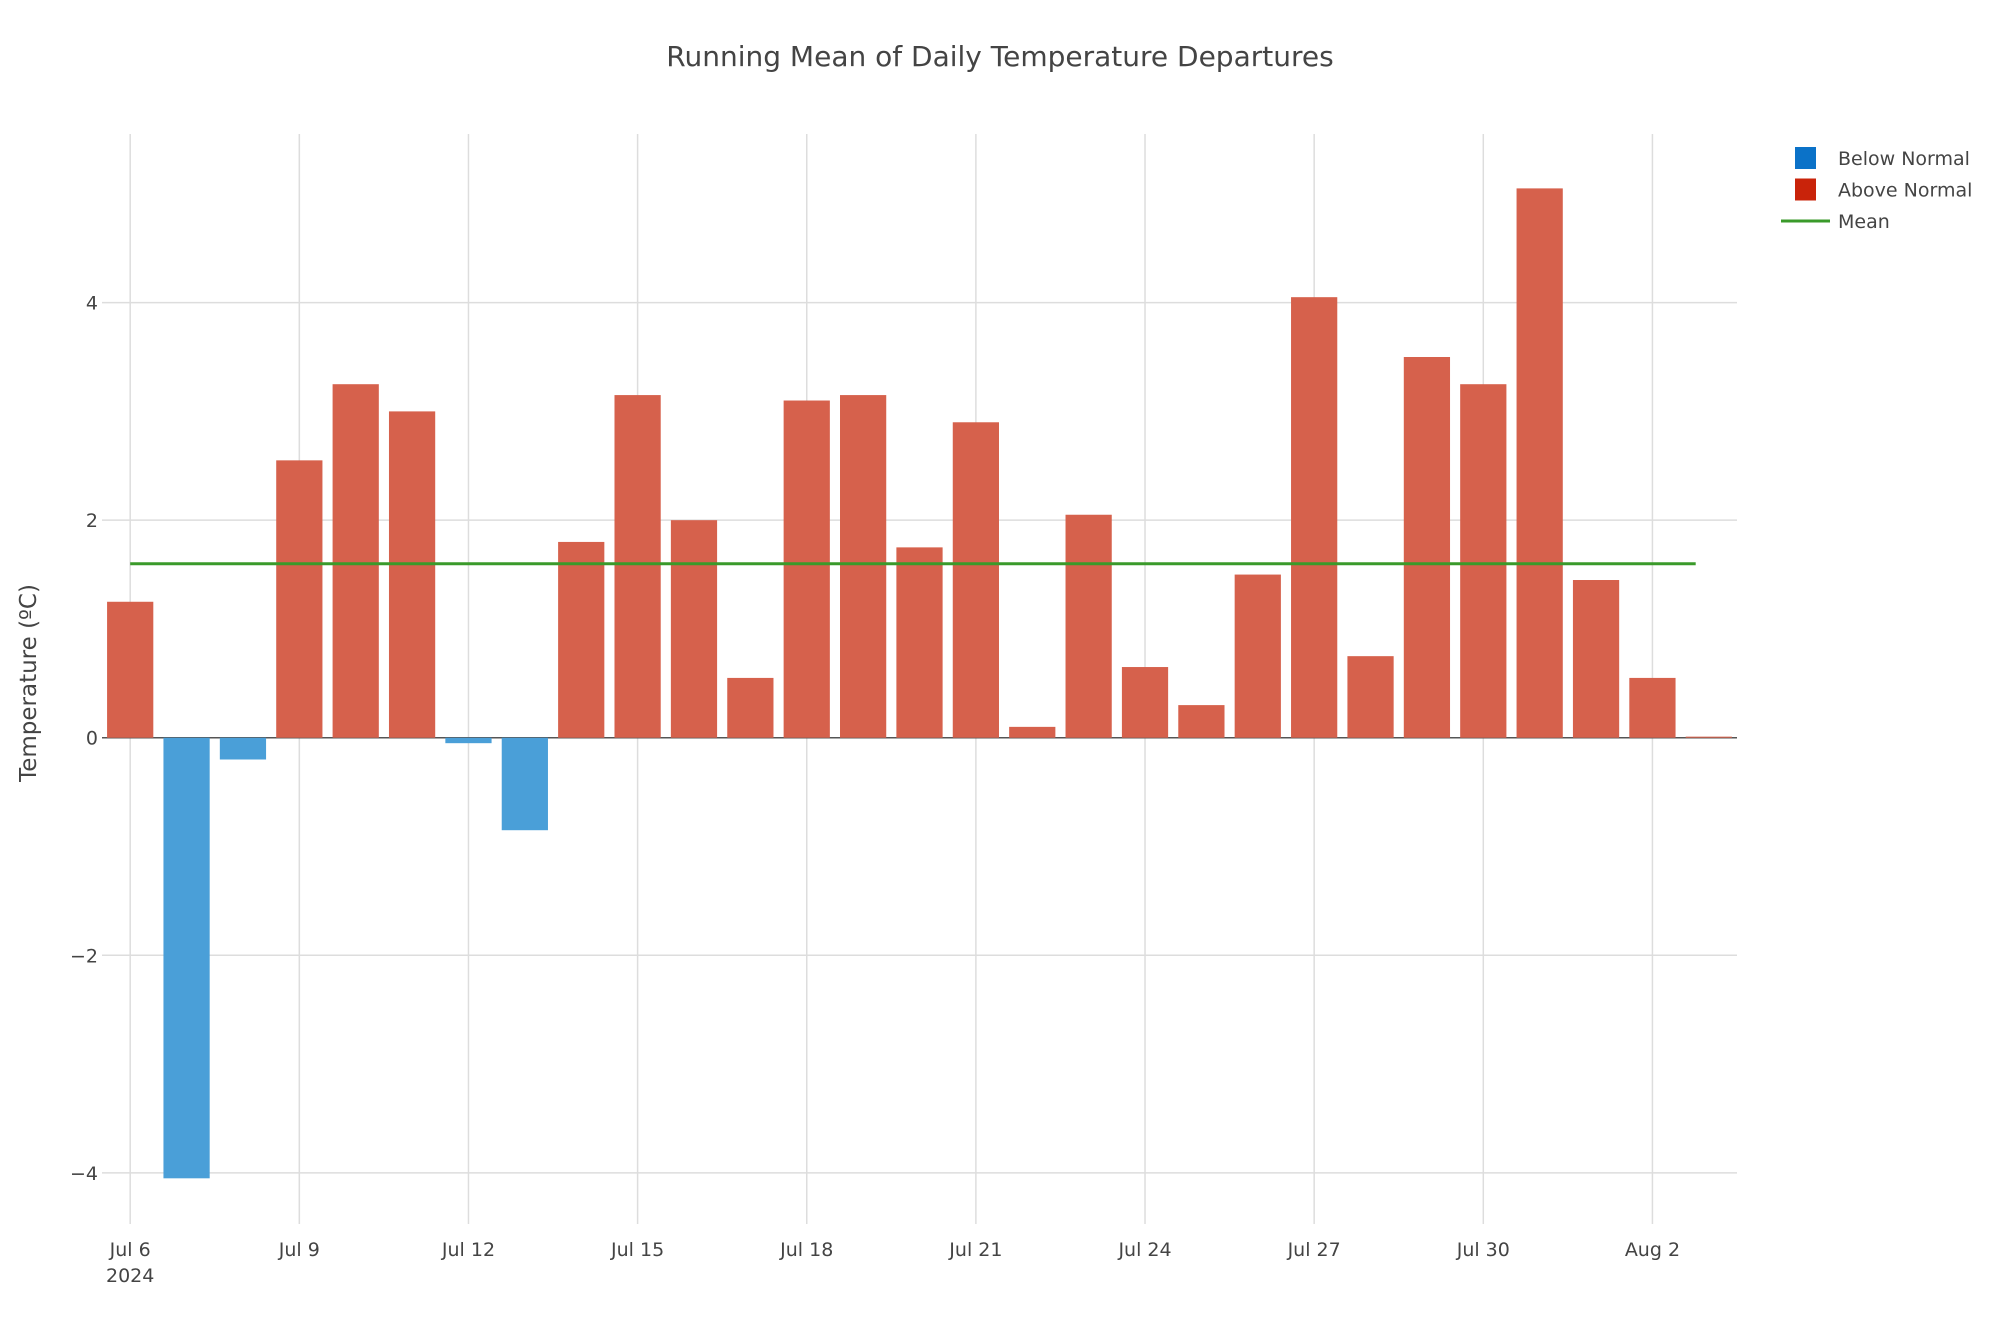  What do you see at coordinates (299, 1250) in the screenshot?
I see `x-tick-label: Jul 9` at bounding box center [299, 1250].